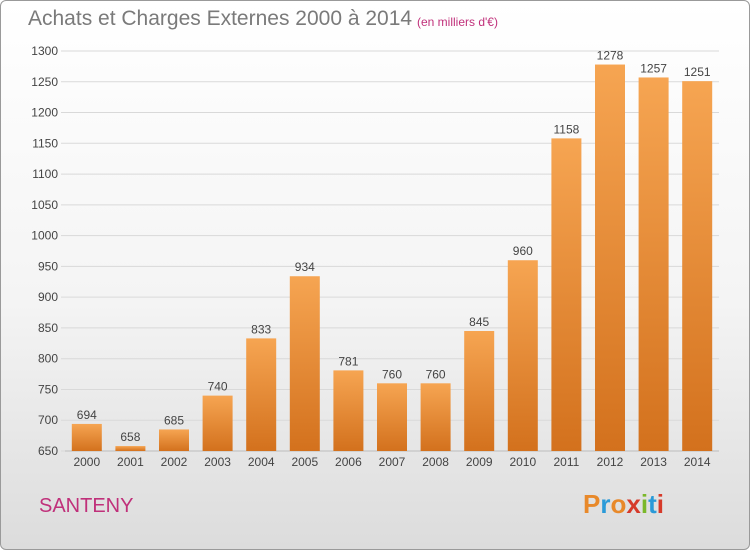 This screenshot has height=550, width=750. I want to click on x-tick-label: 2005, so click(304, 462).